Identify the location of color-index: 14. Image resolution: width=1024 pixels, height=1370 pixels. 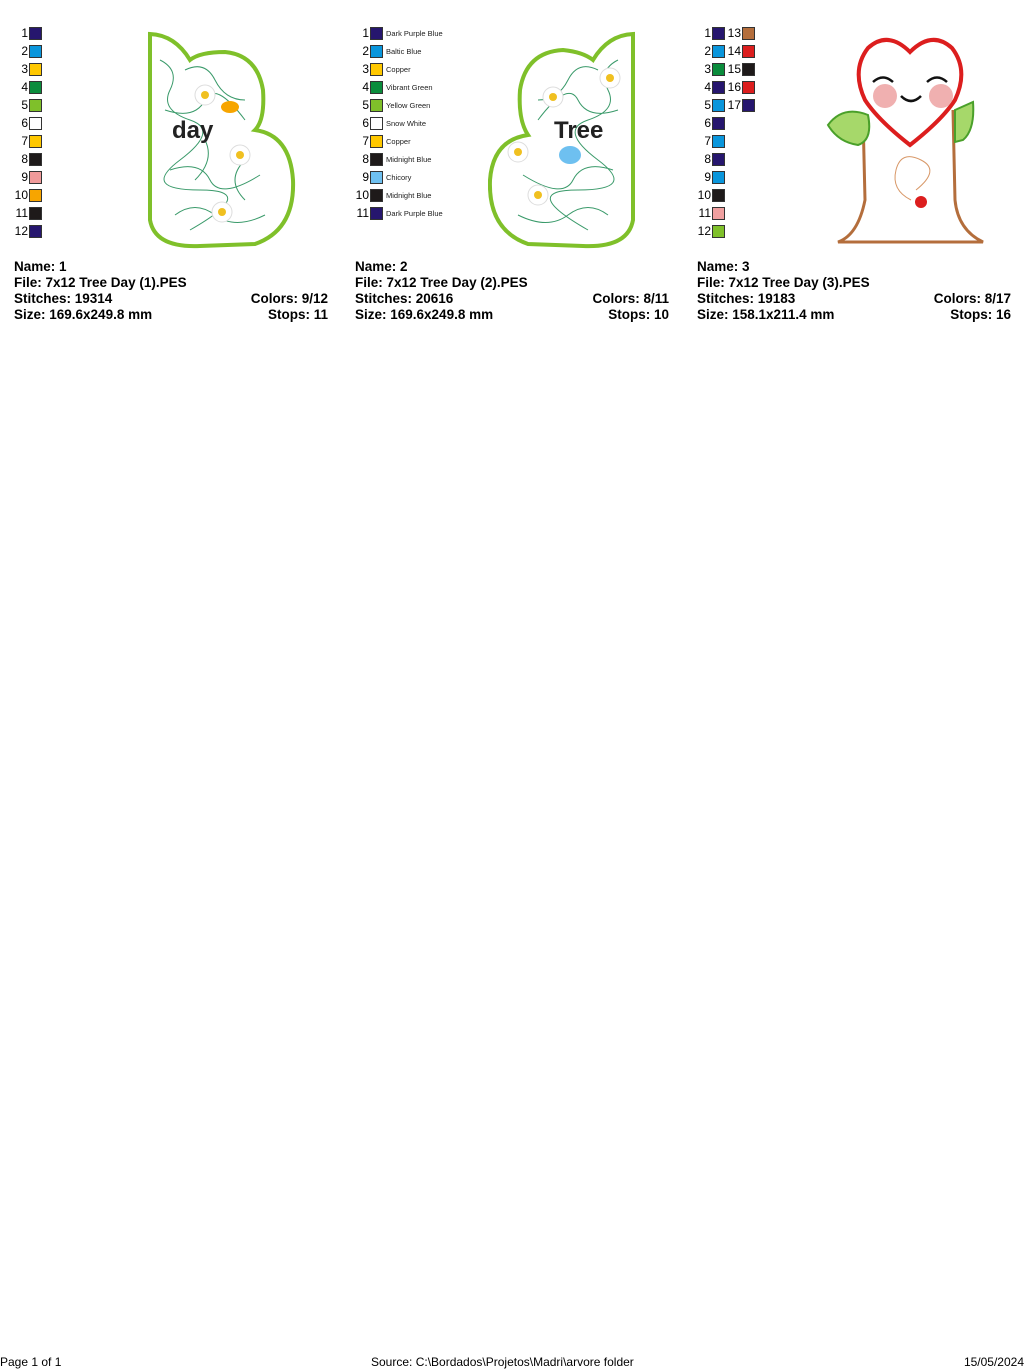
(734, 51).